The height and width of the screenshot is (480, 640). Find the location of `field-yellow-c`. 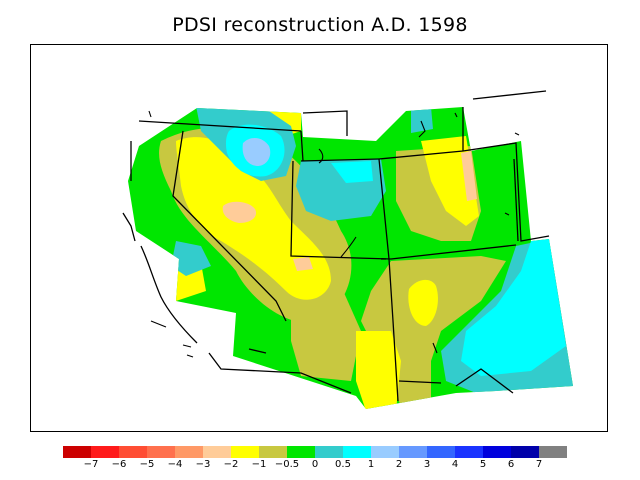

field-yellow-c is located at coordinates (423, 302).